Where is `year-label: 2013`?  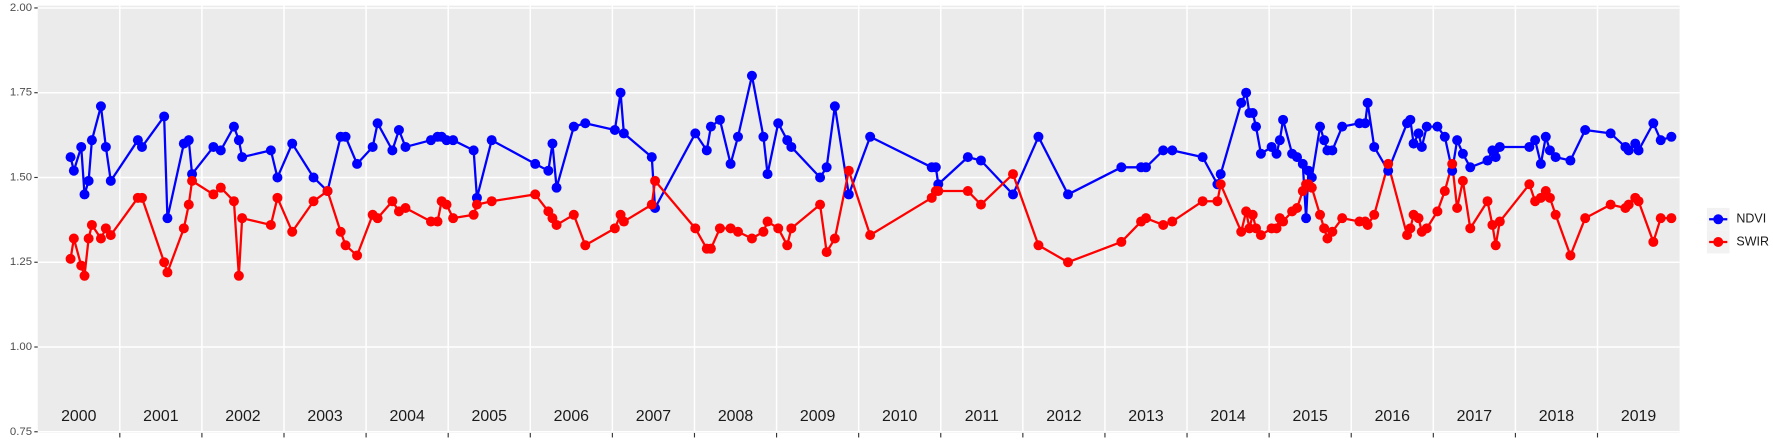
year-label: 2013 is located at coordinates (1146, 416).